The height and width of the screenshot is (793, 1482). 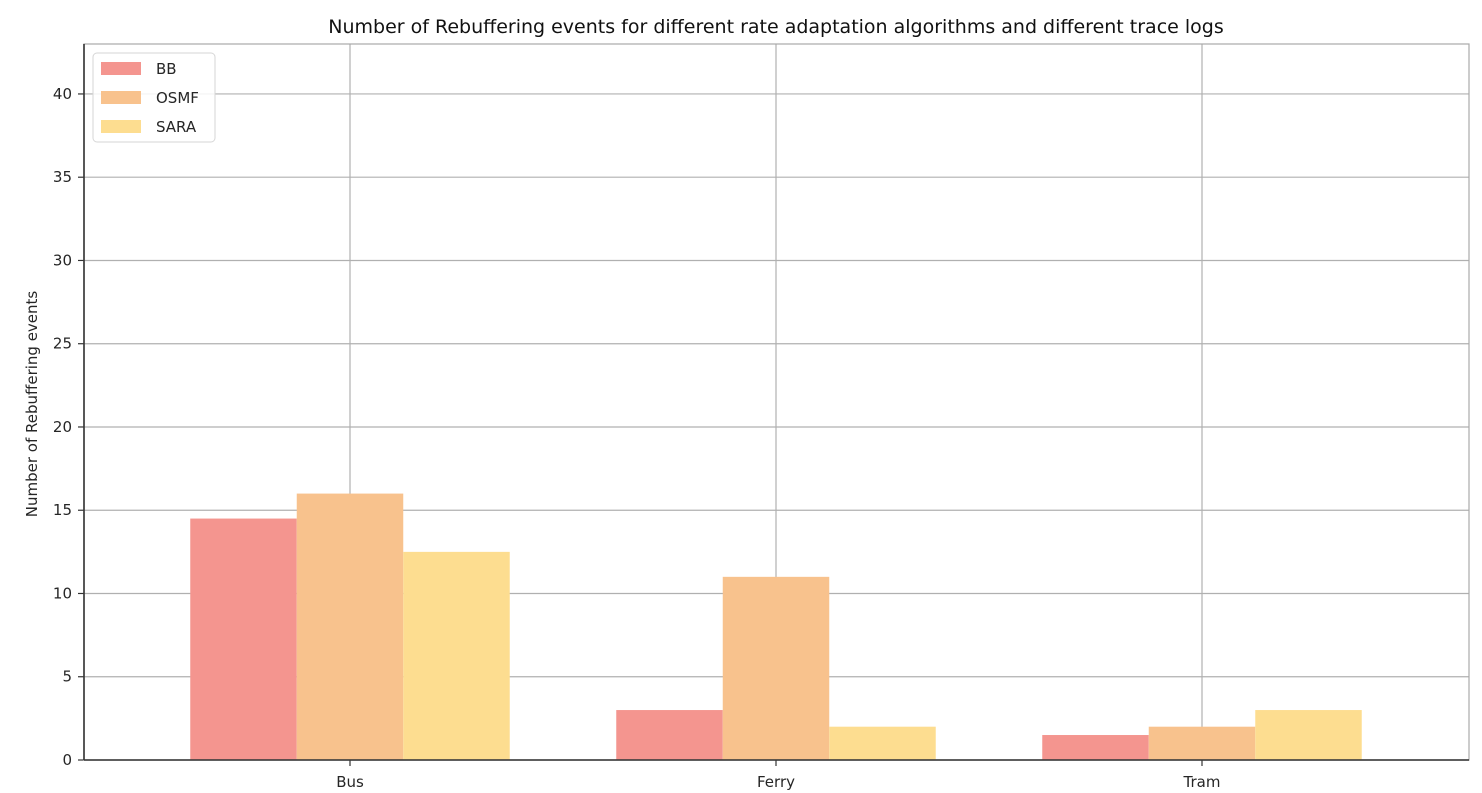 What do you see at coordinates (62, 344) in the screenshot?
I see `y-tick-label: 25` at bounding box center [62, 344].